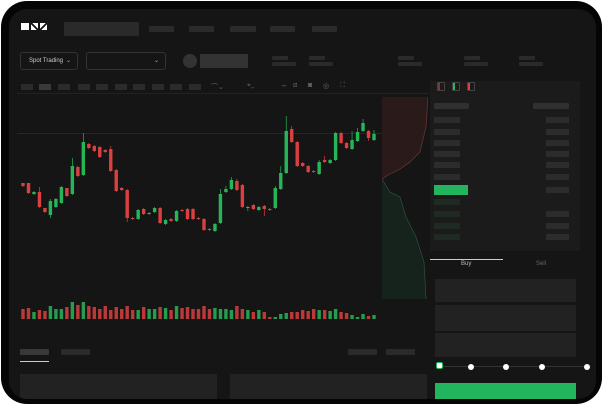 This screenshot has height=405, width=603. Describe the element at coordinates (505, 318) in the screenshot. I see `amount-input` at that location.